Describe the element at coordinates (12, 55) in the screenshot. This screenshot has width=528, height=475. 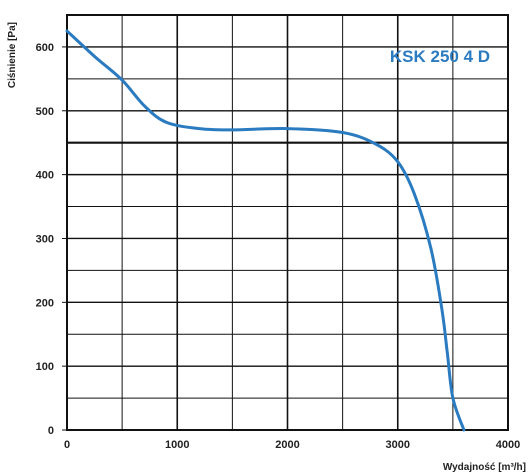
I see `y-axis-label: Ciśnienie [Pa]` at that location.